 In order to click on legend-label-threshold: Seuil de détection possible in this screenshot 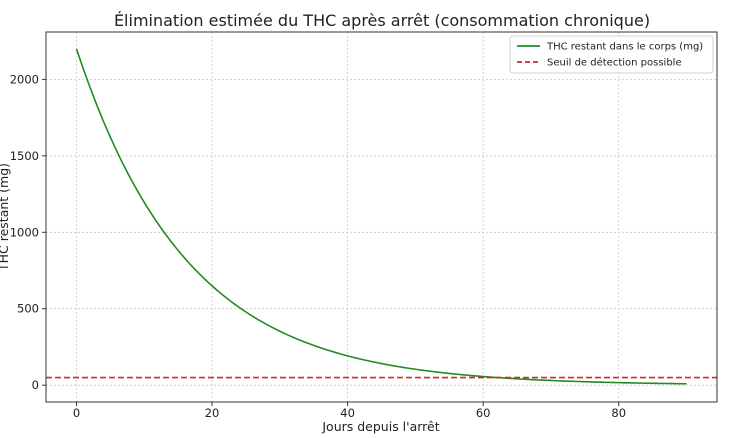, I will do `click(614, 63)`.